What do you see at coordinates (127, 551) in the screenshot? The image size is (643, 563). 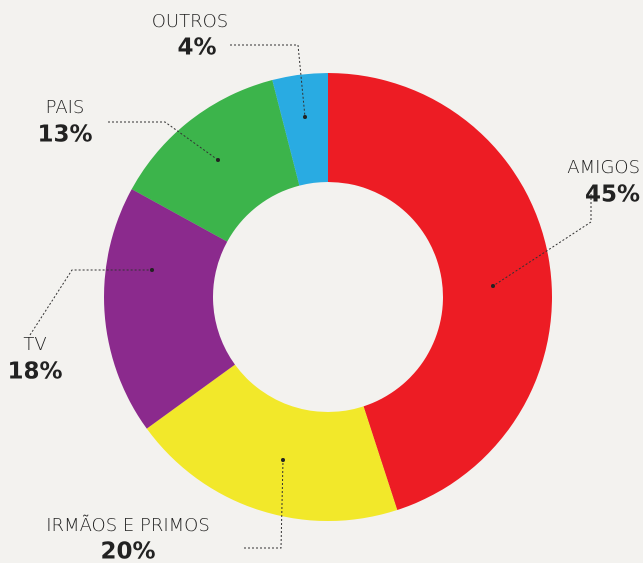 I see `value-label: 20%` at bounding box center [127, 551].